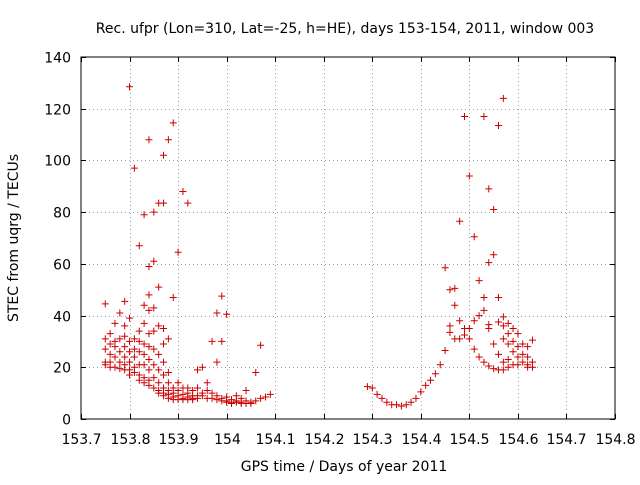  What do you see at coordinates (518, 440) in the screenshot?
I see `x-tick-label: 154.6` at bounding box center [518, 440].